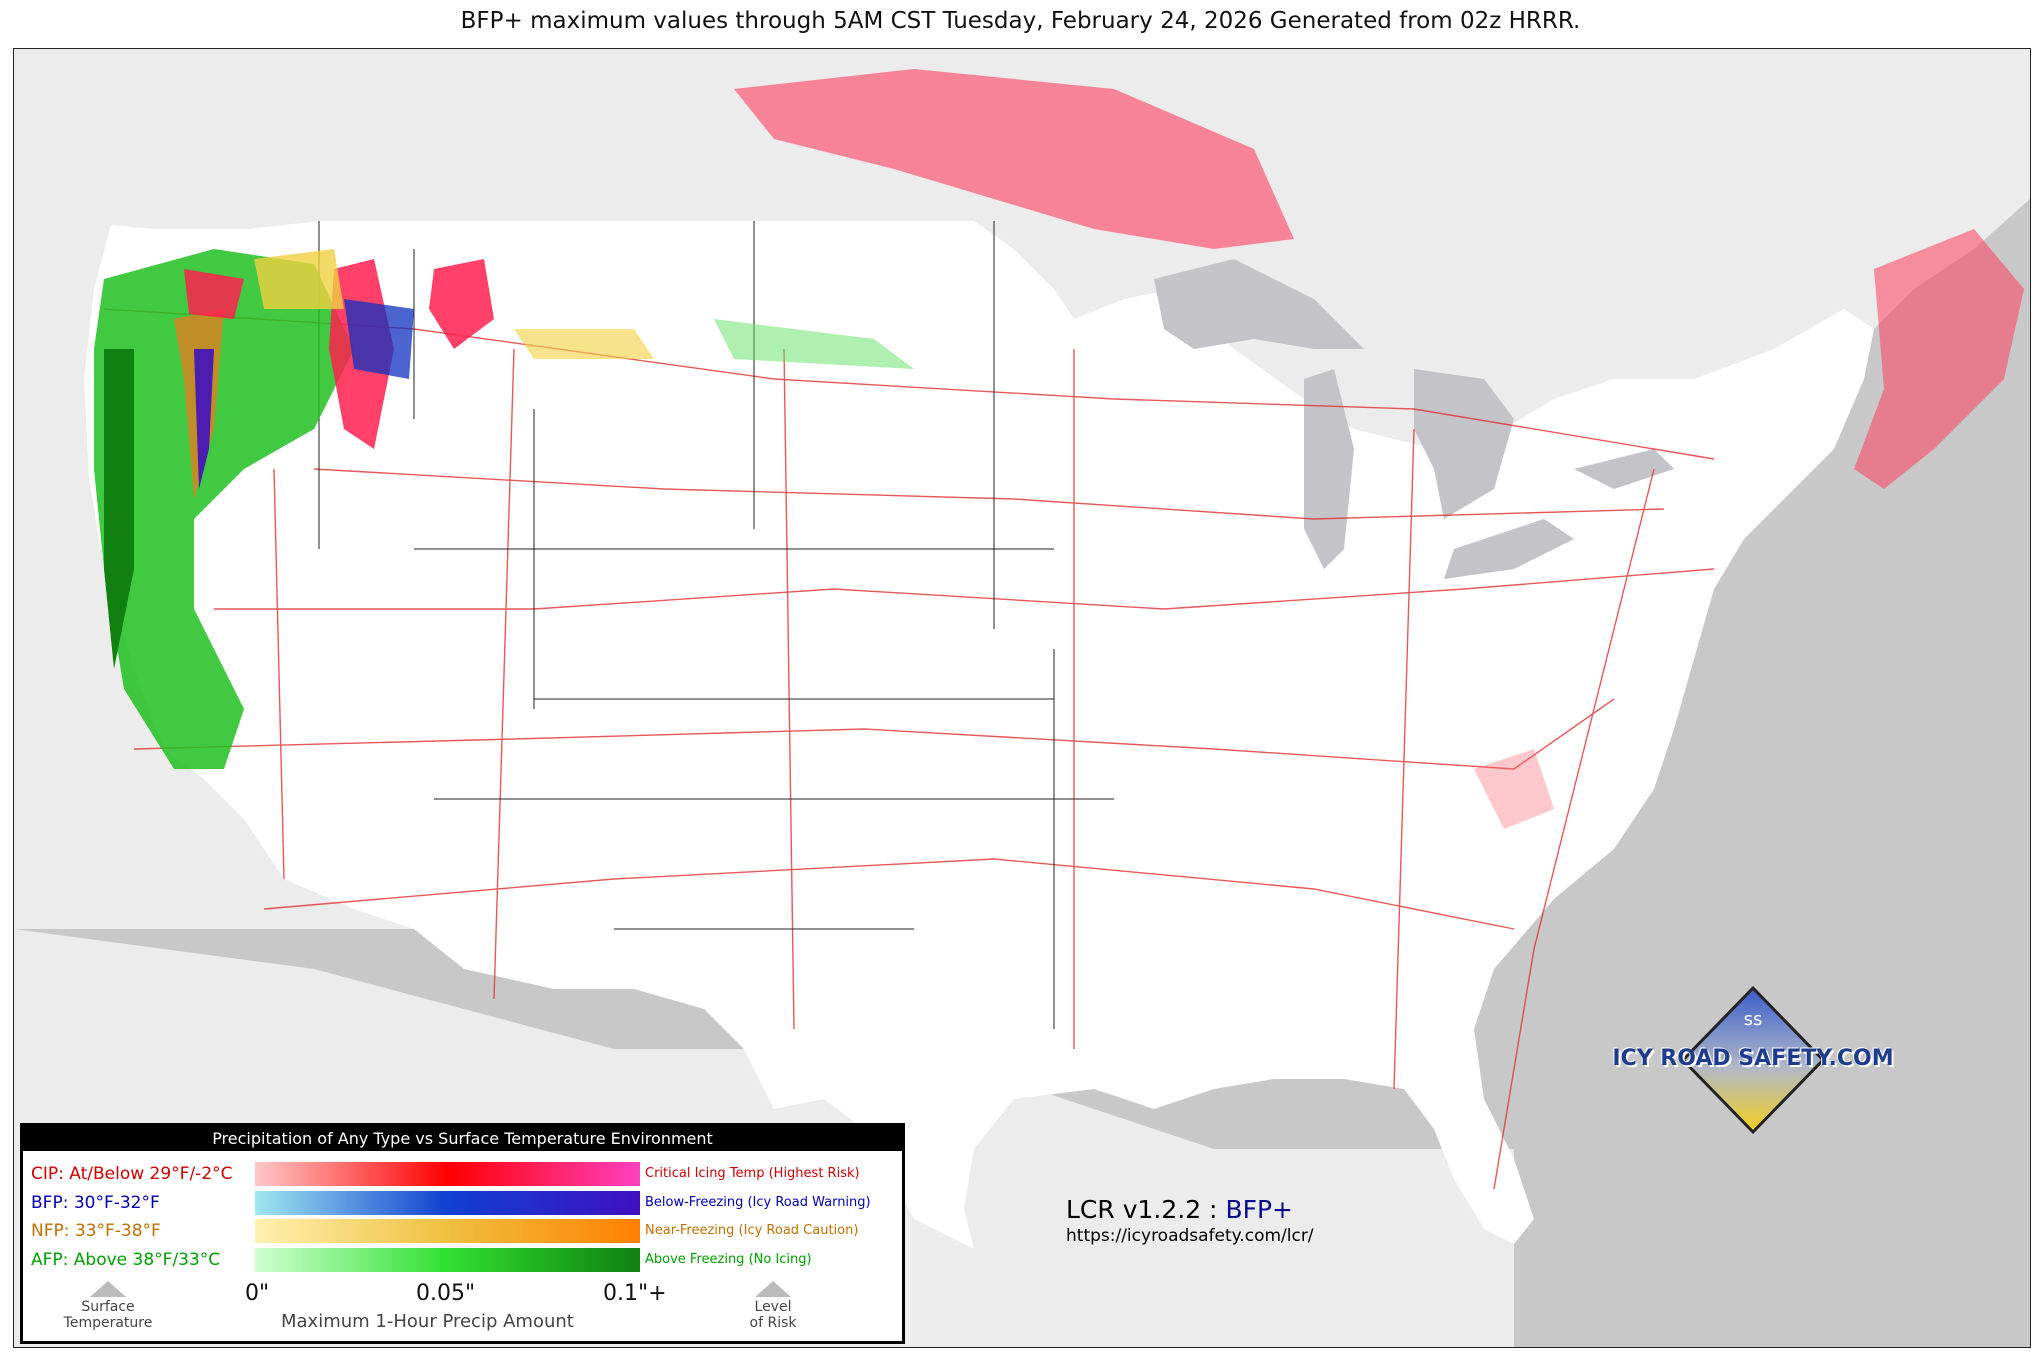  I want to click on precip-cip-appalachia, so click(1514, 789).